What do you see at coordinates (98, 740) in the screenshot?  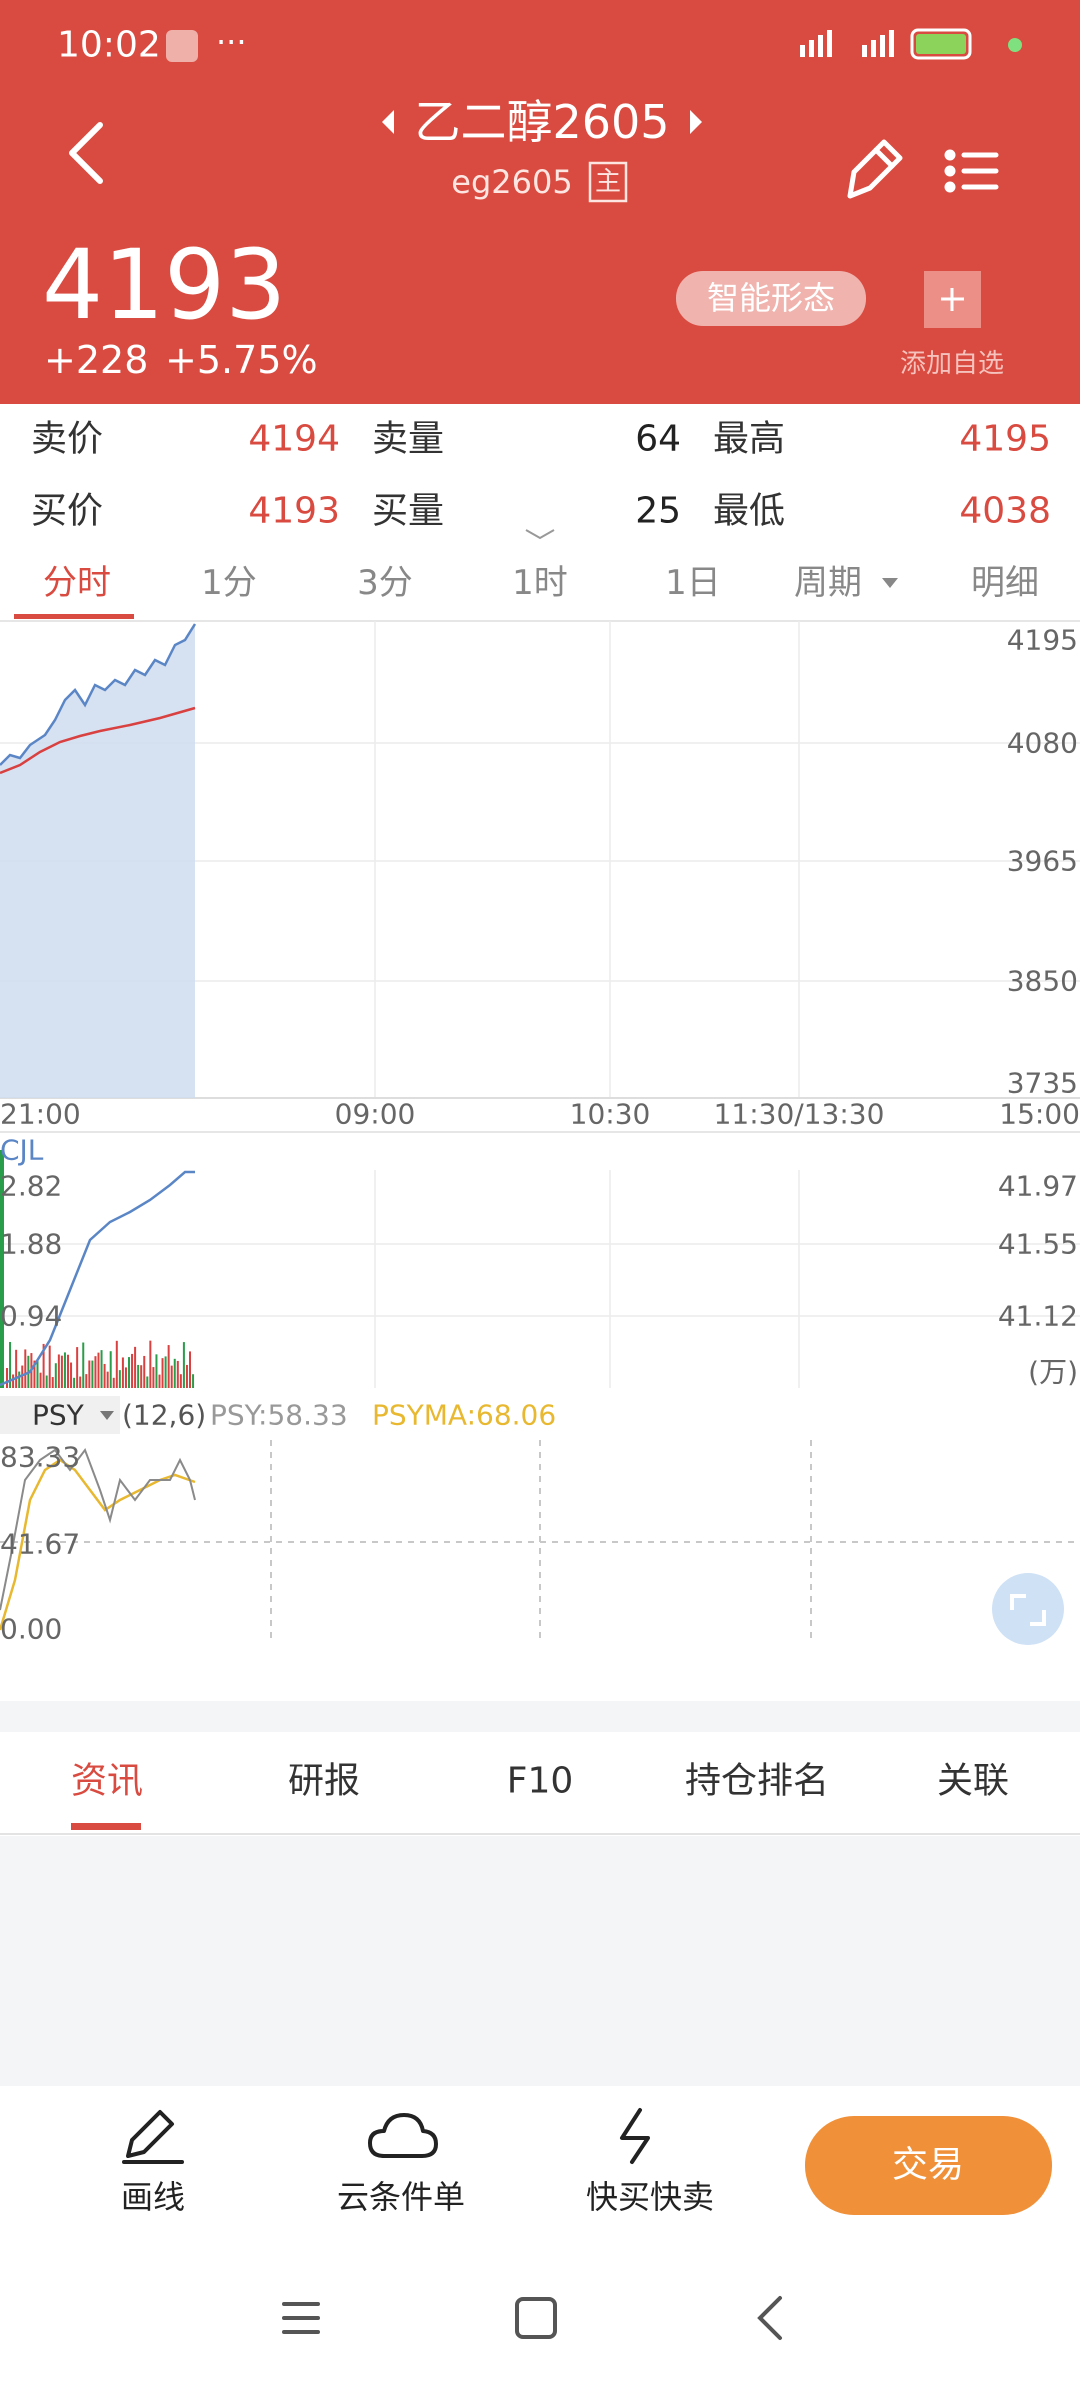 I see `avg-price-line` at bounding box center [98, 740].